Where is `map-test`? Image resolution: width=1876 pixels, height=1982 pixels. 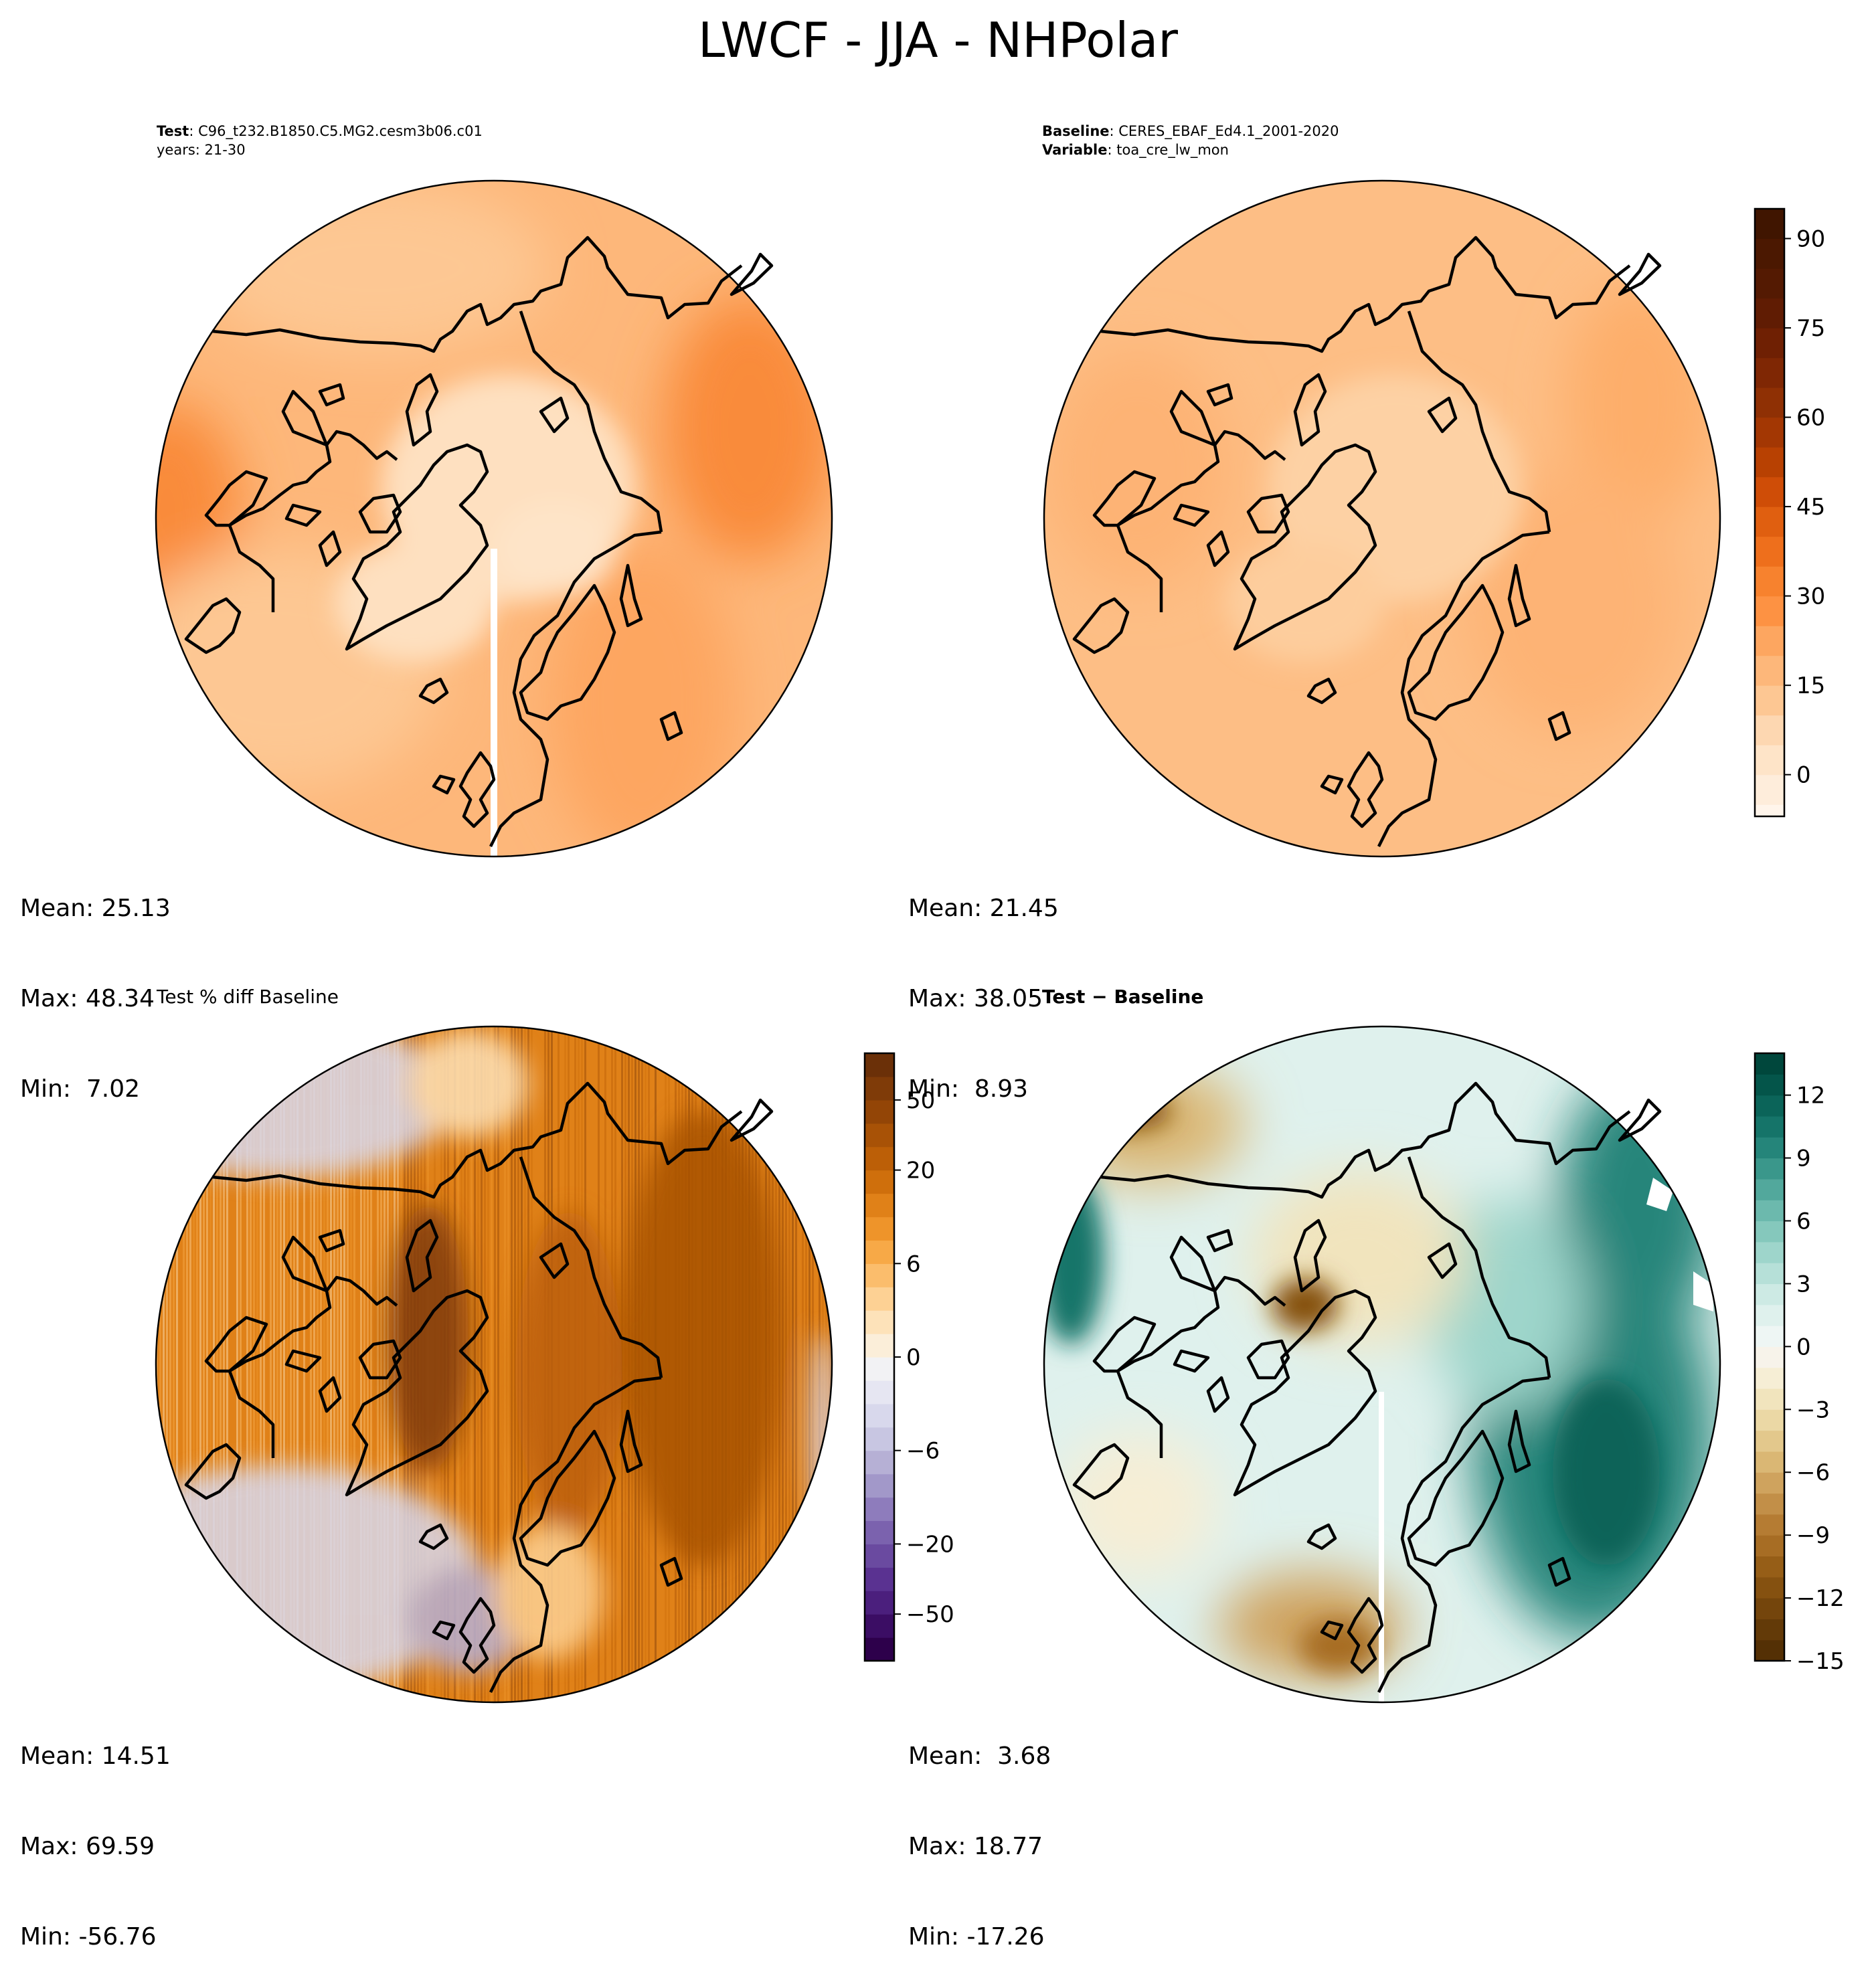
map-test is located at coordinates (494, 518).